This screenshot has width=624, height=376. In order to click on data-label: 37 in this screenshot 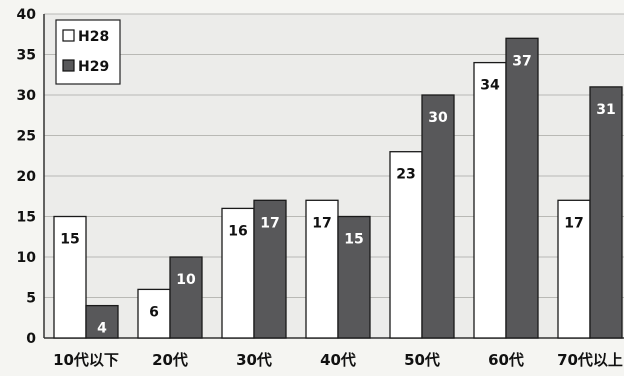, I will do `click(521, 61)`.